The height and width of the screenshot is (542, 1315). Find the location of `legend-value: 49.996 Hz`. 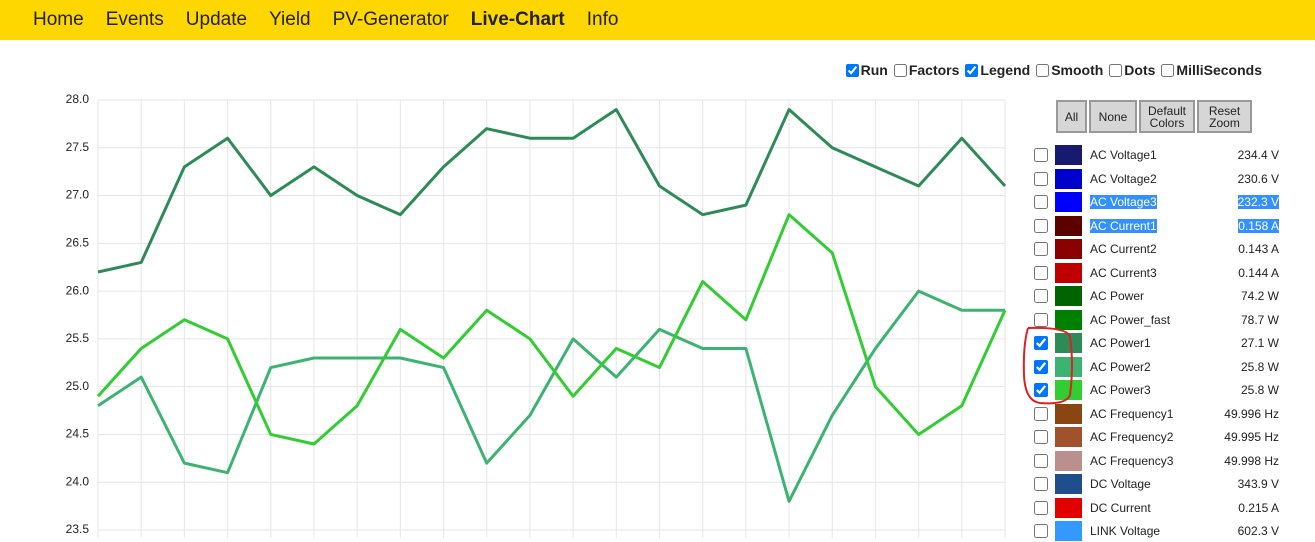

legend-value: 49.996 Hz is located at coordinates (1251, 413).